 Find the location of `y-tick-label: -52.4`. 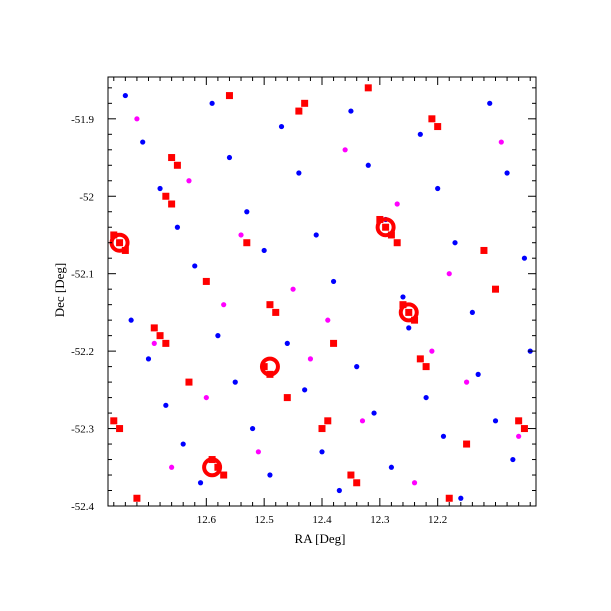

y-tick-label: -52.4 is located at coordinates (82, 507).